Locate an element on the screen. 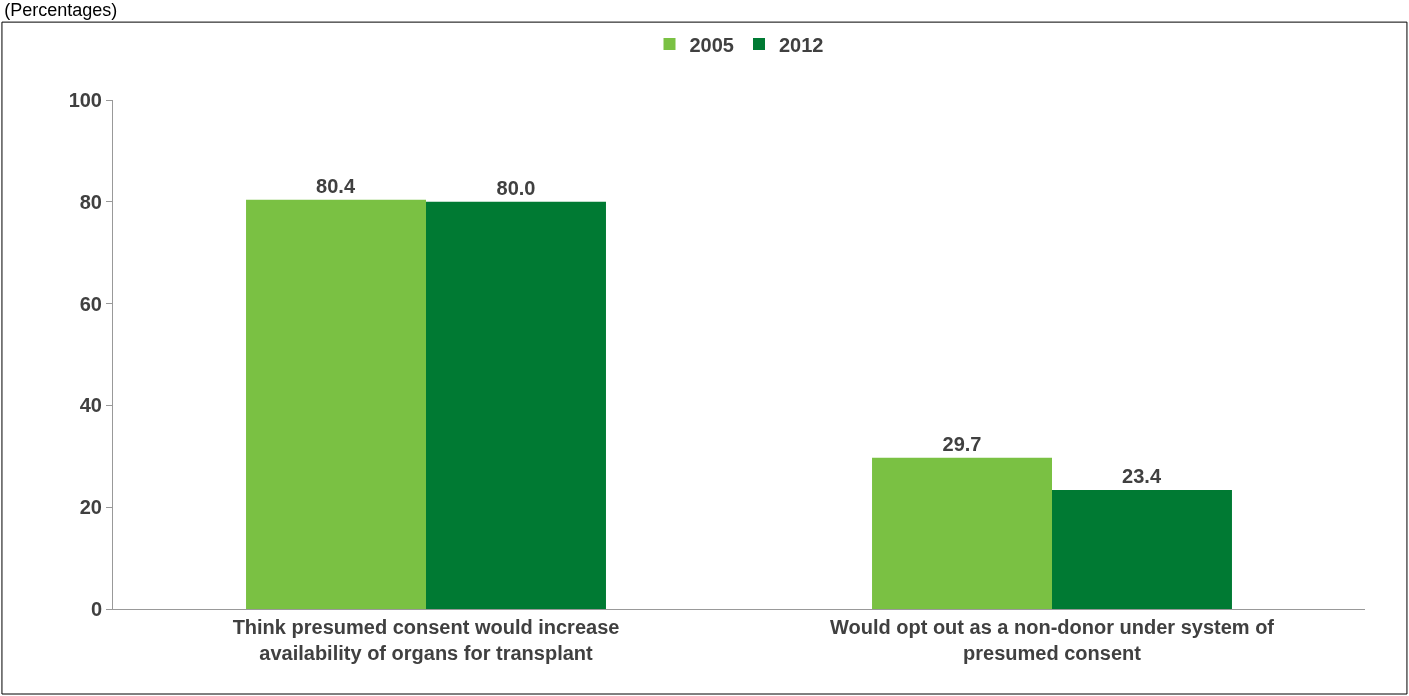  x-tick-label: Would opt out as a non-donor under system of presumed consent is located at coordinates (1052, 640).